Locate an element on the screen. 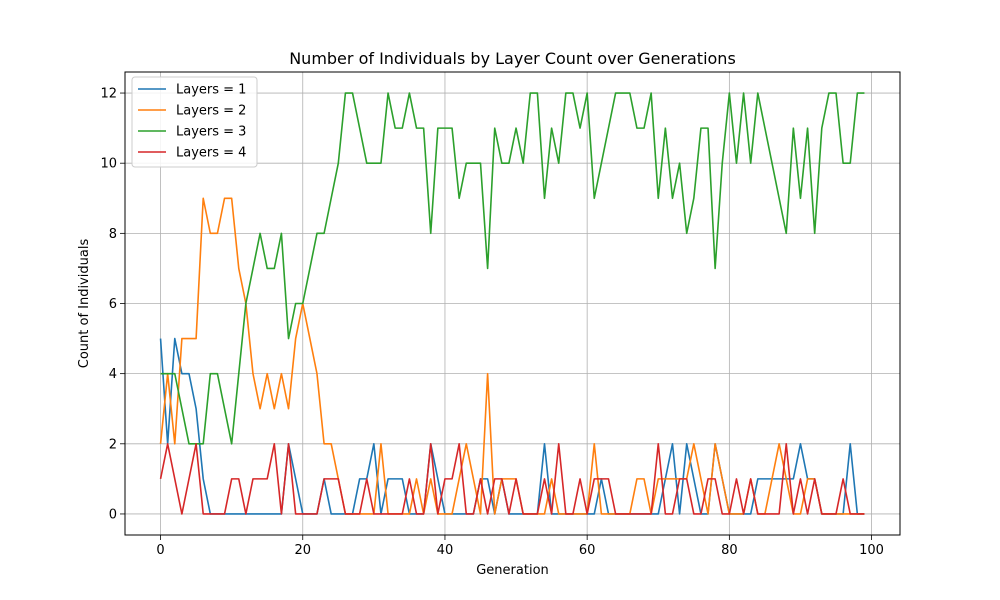  y-tick-label: 0 is located at coordinates (113, 514).